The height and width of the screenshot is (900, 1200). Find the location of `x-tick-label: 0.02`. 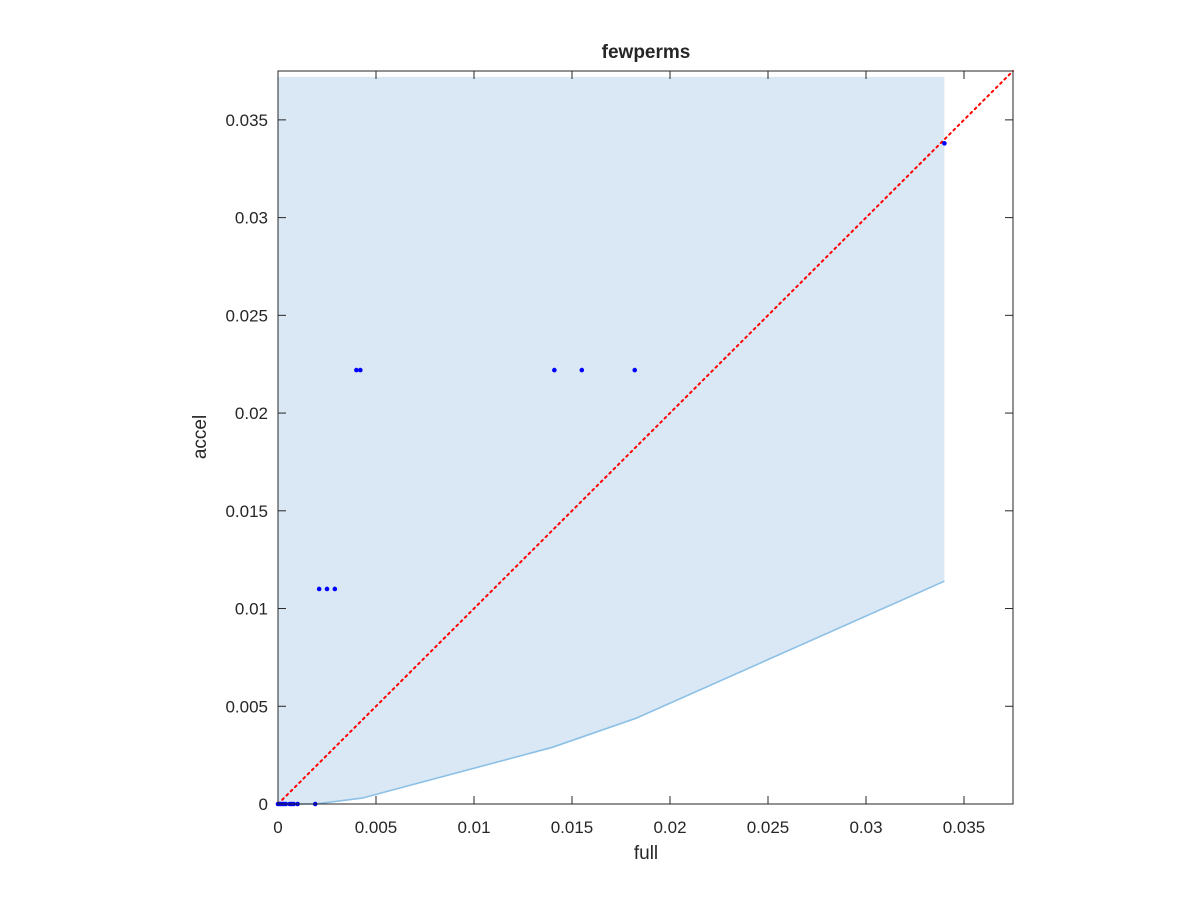

x-tick-label: 0.02 is located at coordinates (669, 827).